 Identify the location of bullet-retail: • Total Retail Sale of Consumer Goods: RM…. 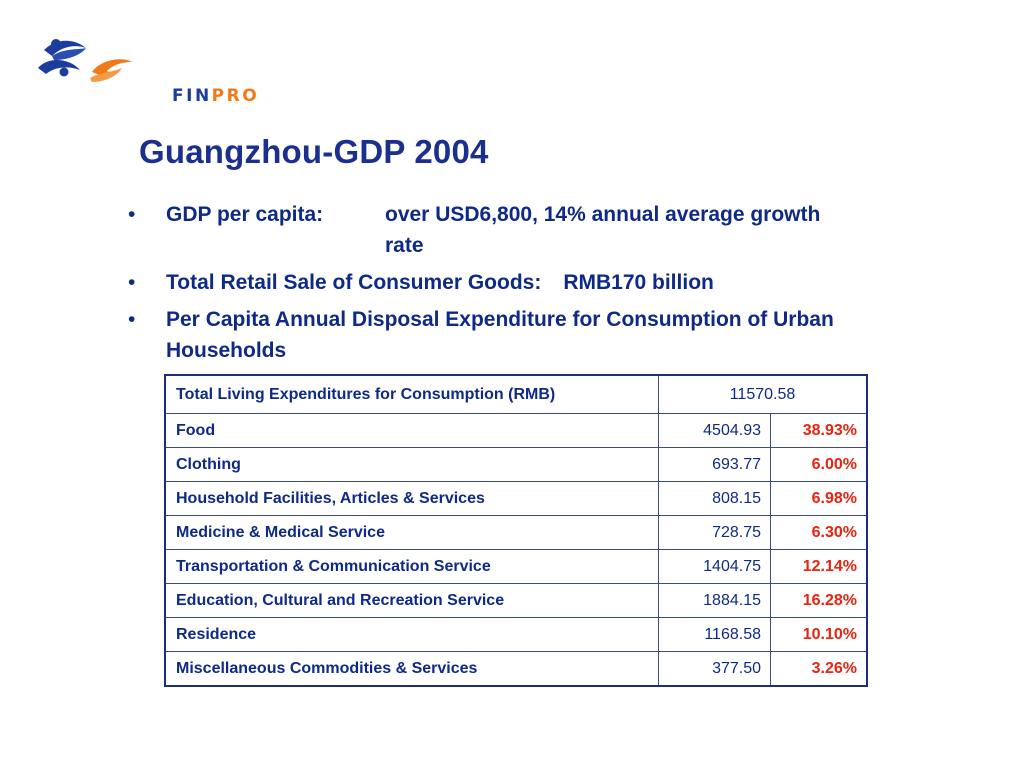
(504, 282).